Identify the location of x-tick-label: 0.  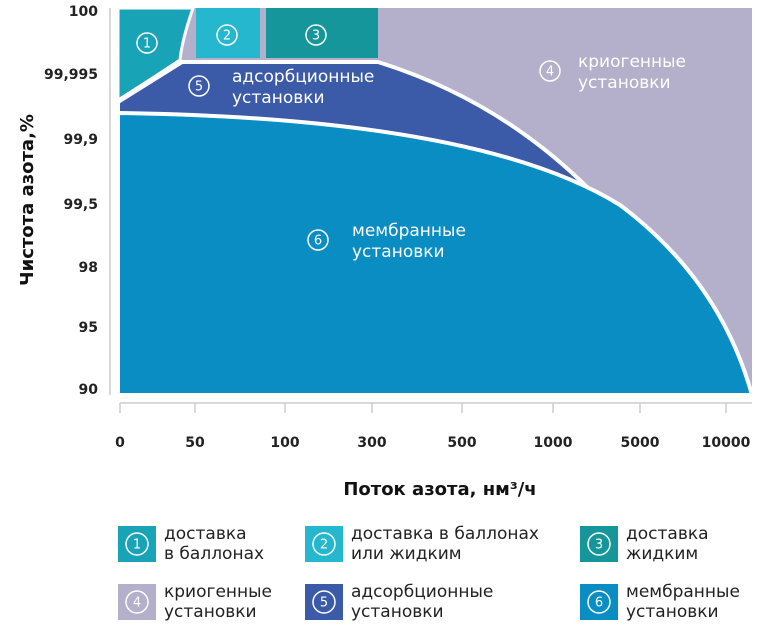
(120, 443).